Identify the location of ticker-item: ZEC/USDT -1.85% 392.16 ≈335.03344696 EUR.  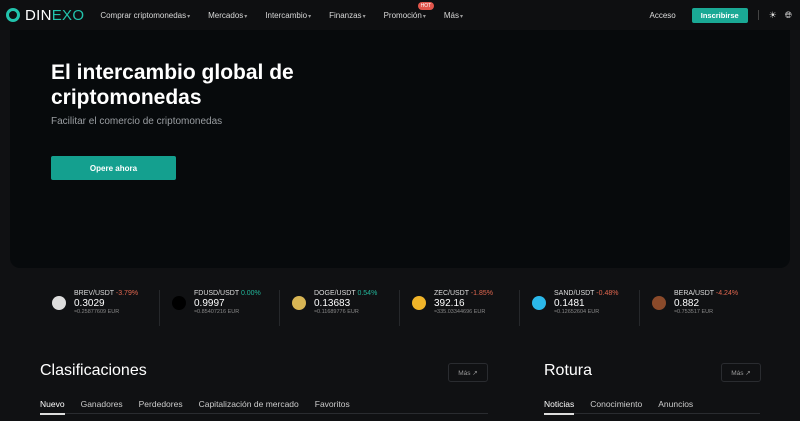
(460, 308).